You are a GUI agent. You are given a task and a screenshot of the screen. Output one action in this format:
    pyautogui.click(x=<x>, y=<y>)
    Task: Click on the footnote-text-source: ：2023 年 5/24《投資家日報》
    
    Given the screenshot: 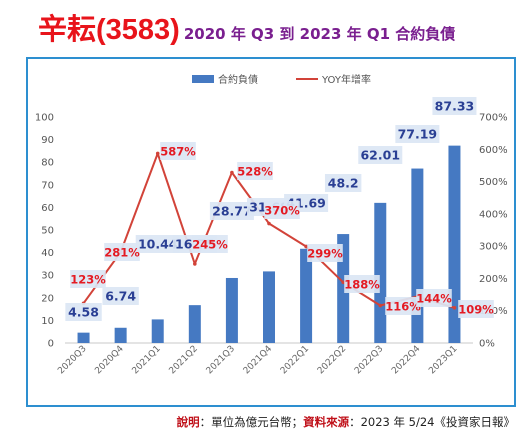 What is the action you would take?
    pyautogui.click(x=432, y=422)
    